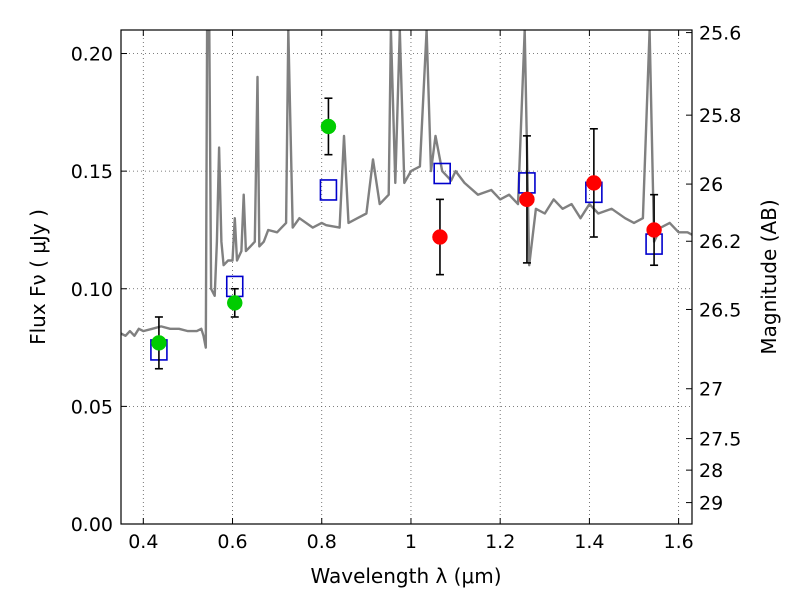  I want to click on y2-tick-label: 26, so click(711, 185).